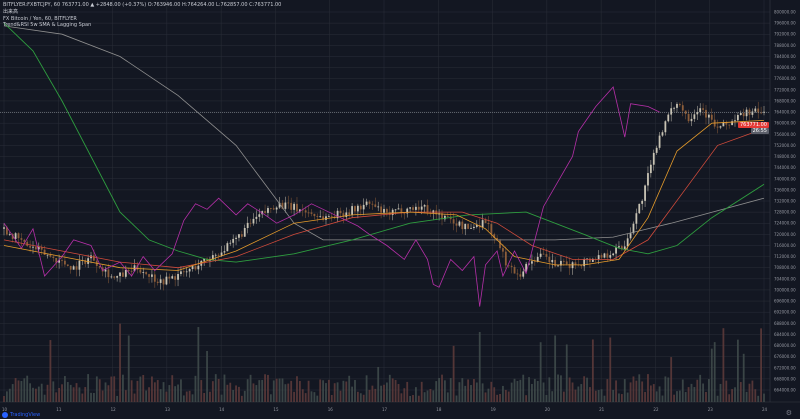 The height and width of the screenshot is (419, 800). Describe the element at coordinates (785, 112) in the screenshot. I see `y-tick-label: 764000.00` at that location.